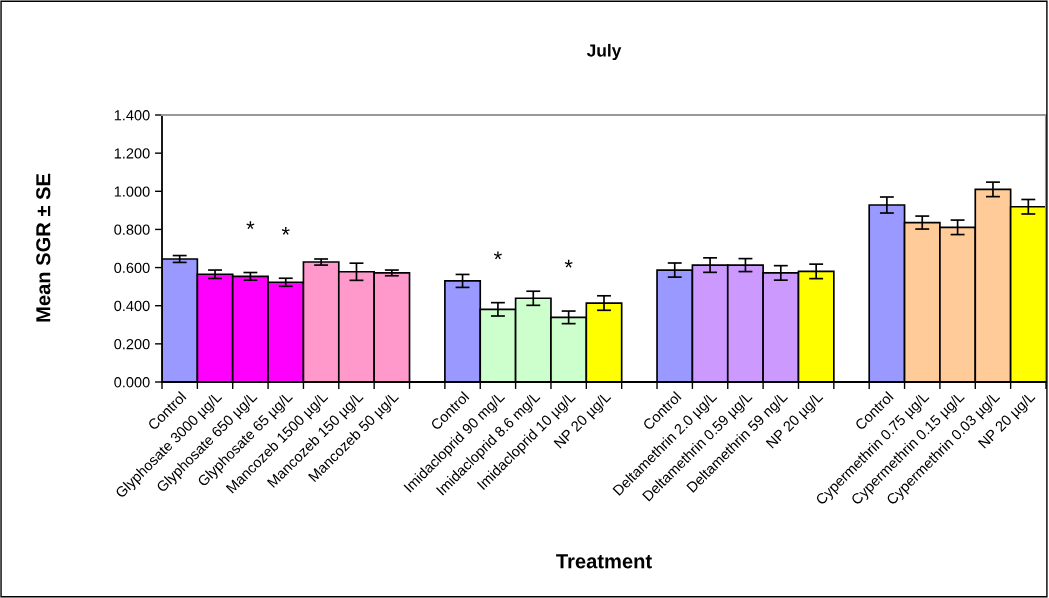 This screenshot has height=598, width=1049. What do you see at coordinates (132, 115) in the screenshot?
I see `y-tick-label: 1.400` at bounding box center [132, 115].